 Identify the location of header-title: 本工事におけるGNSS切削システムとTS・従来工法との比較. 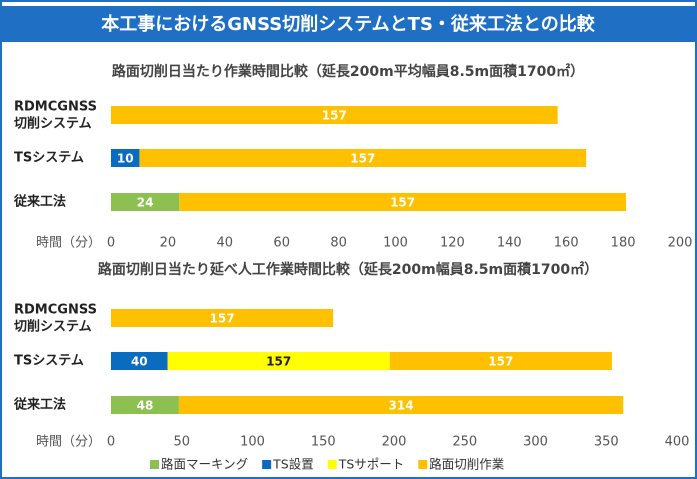
(348, 24).